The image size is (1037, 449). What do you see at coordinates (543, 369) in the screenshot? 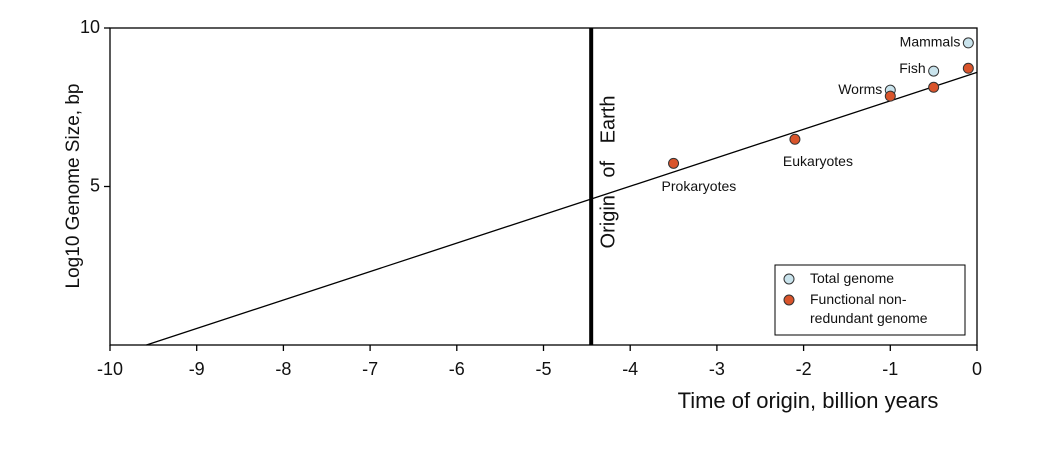
I see `x-tick-label: -5` at bounding box center [543, 369].